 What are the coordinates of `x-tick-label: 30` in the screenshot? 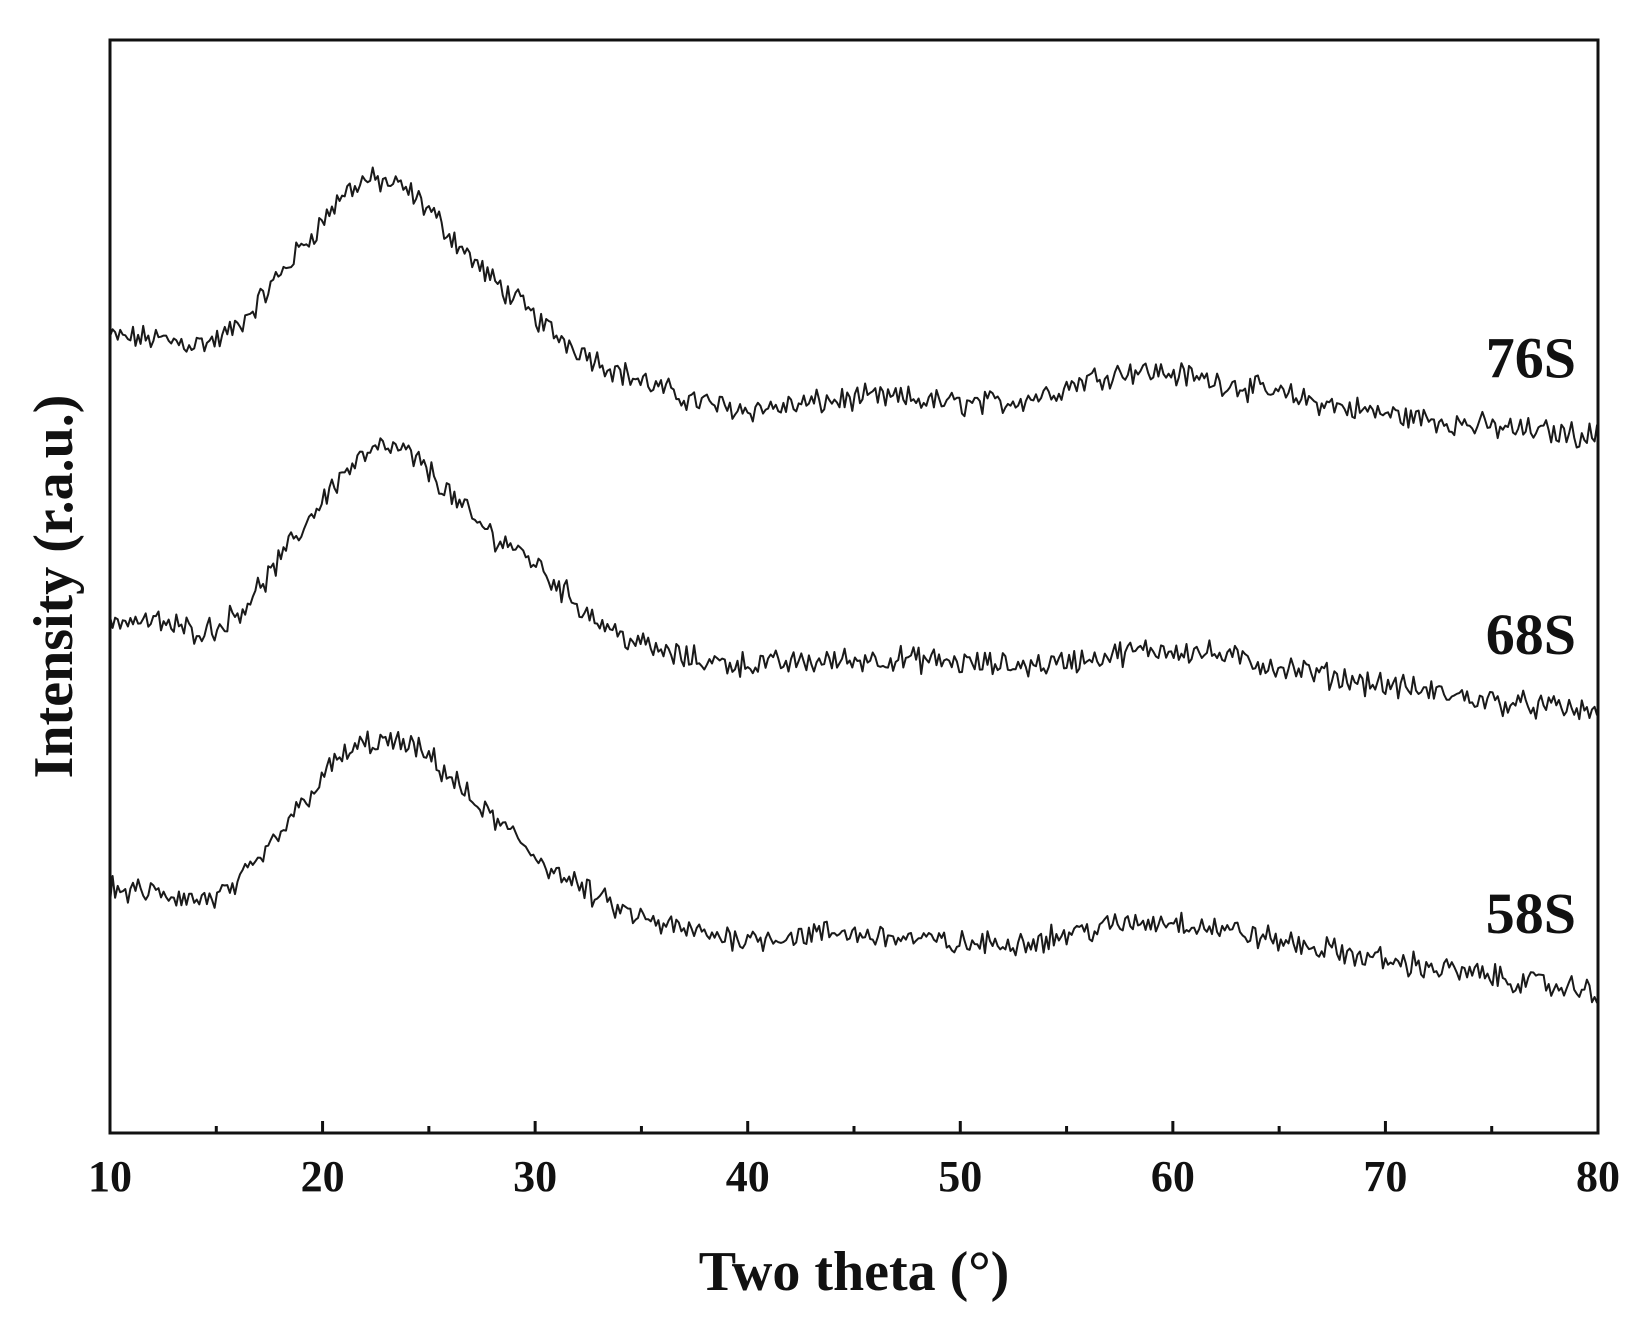 It's located at (535, 1176).